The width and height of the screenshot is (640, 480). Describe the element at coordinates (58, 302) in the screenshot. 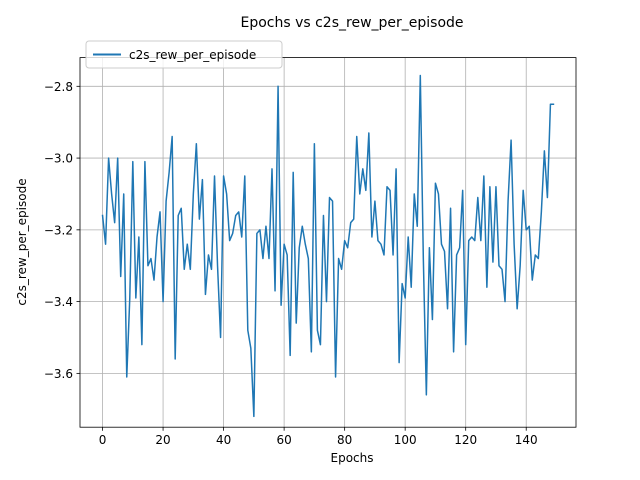

I see `y-tick-label: −3.4` at that location.